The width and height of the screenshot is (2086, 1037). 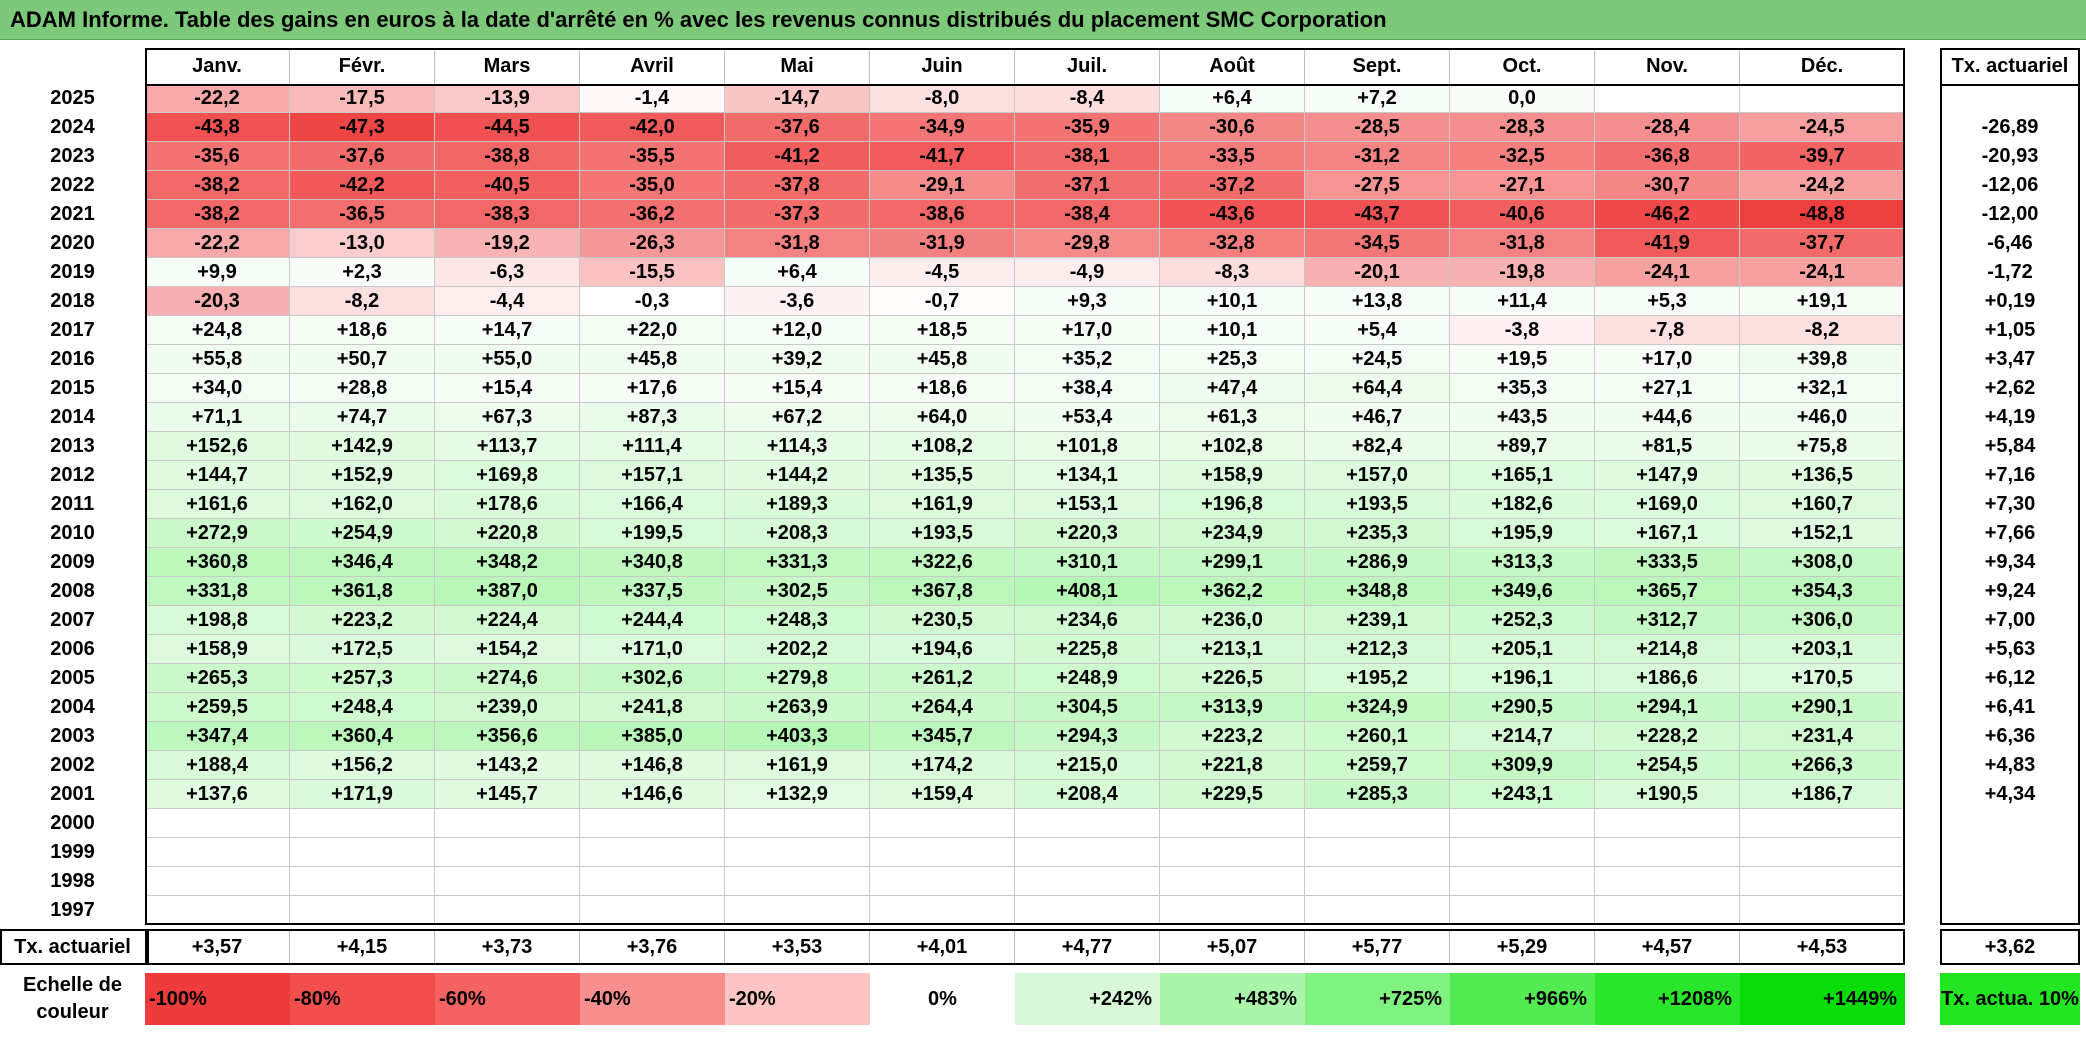 What do you see at coordinates (507, 243) in the screenshot?
I see `value-cell: -19,2` at bounding box center [507, 243].